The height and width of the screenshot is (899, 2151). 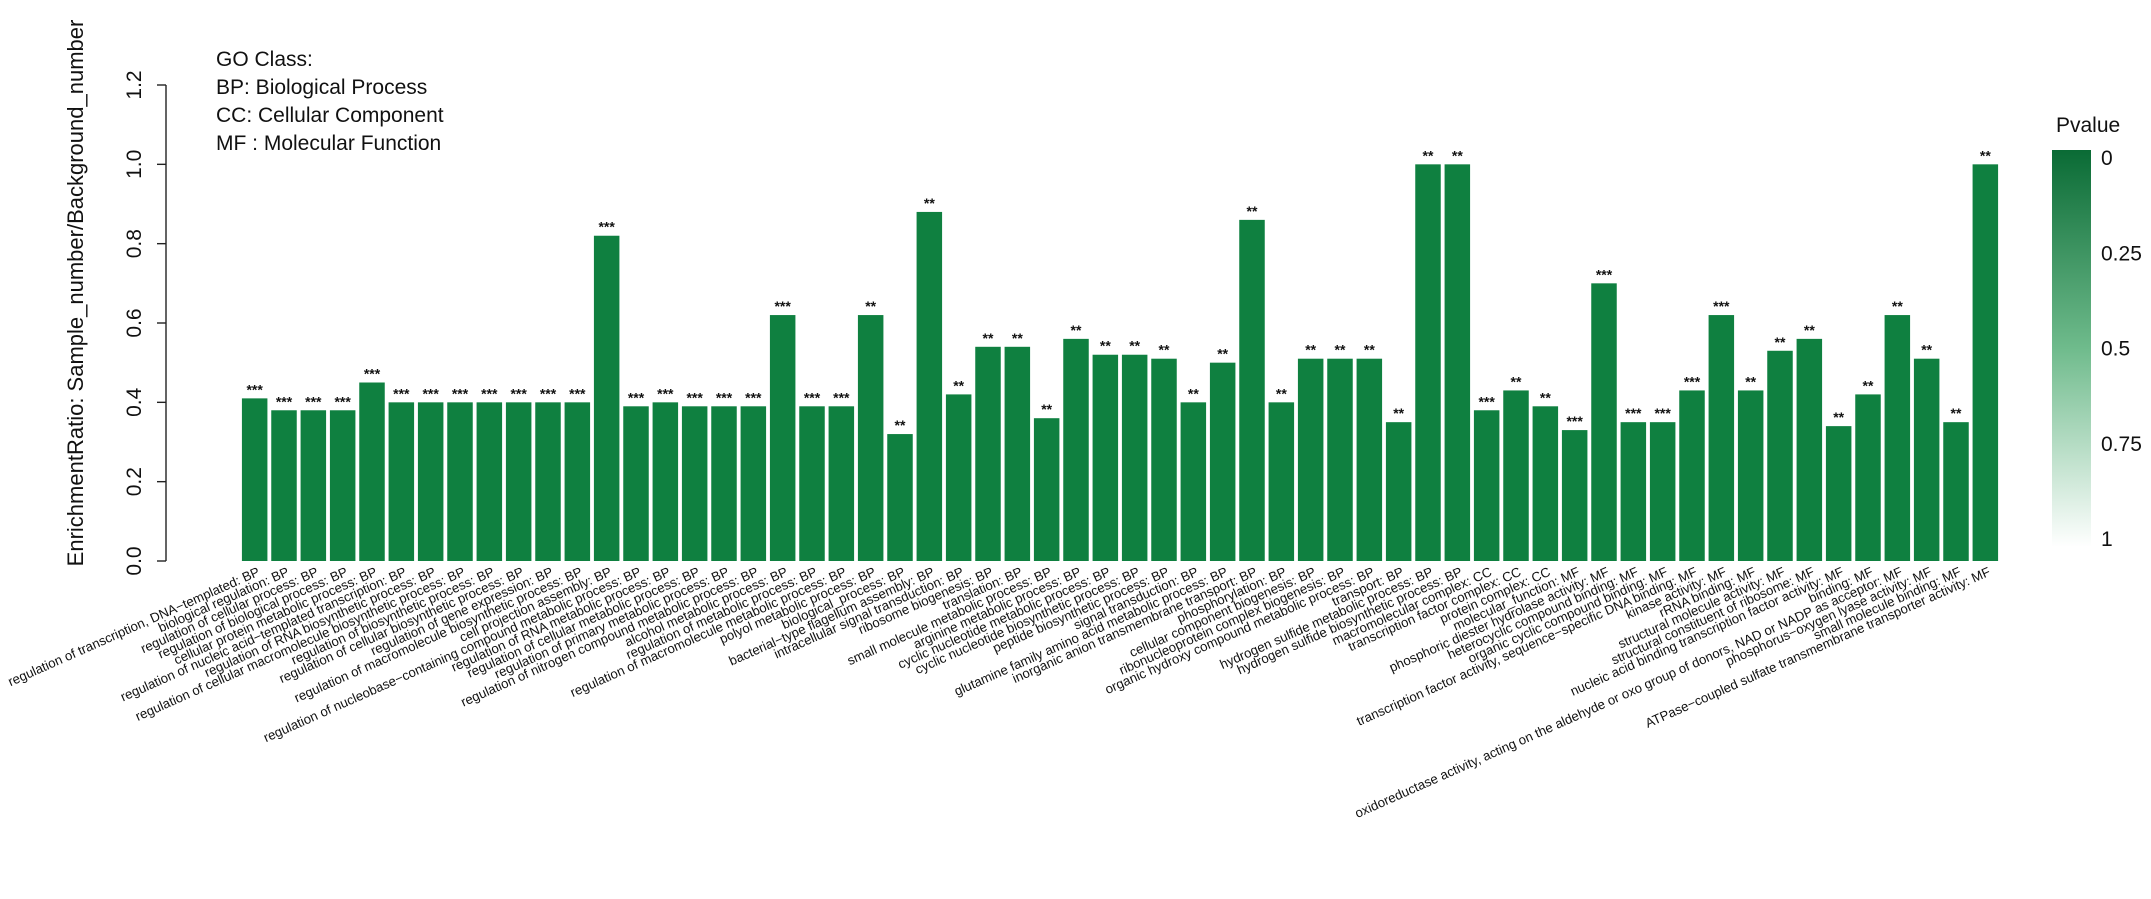 What do you see at coordinates (134, 243) in the screenshot?
I see `y-tick-label: 0.8` at bounding box center [134, 243].